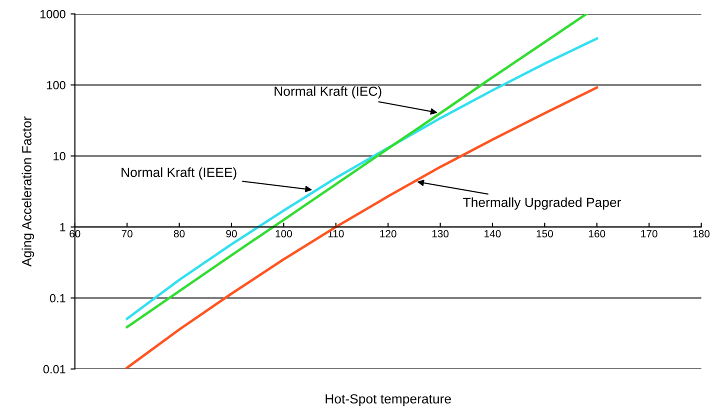 The width and height of the screenshot is (720, 410). Describe the element at coordinates (127, 234) in the screenshot. I see `x-tick-label: 70` at that location.